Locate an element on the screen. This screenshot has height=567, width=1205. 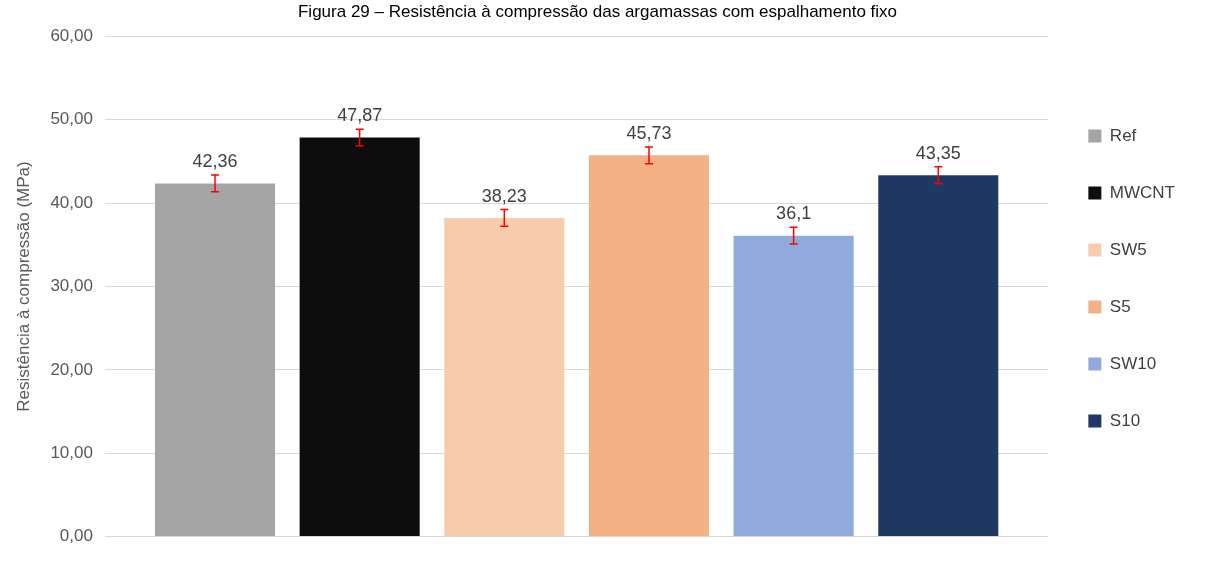
y-tick-label: 30,00 is located at coordinates (71, 286).